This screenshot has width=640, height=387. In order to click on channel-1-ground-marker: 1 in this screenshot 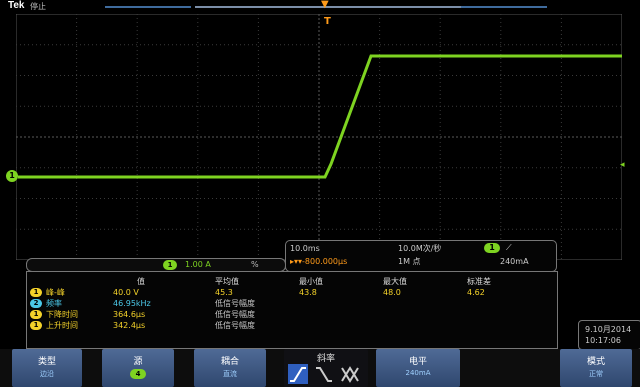, I will do `click(12, 176)`.